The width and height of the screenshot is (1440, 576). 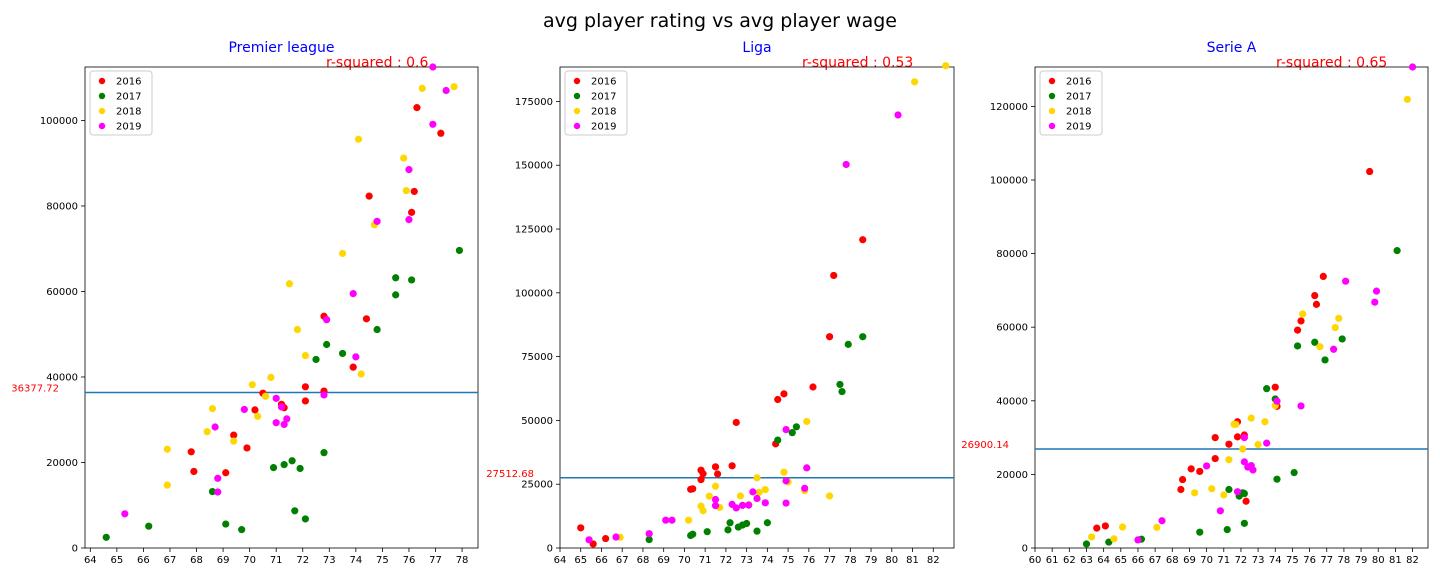 I want to click on x-tick-label: 79, so click(x=871, y=560).